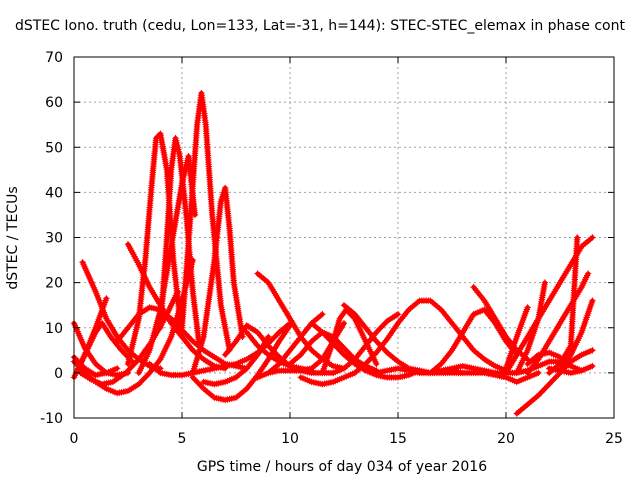 Image resolution: width=640 pixels, height=480 pixels. I want to click on x-tick-label: 20, so click(506, 439).